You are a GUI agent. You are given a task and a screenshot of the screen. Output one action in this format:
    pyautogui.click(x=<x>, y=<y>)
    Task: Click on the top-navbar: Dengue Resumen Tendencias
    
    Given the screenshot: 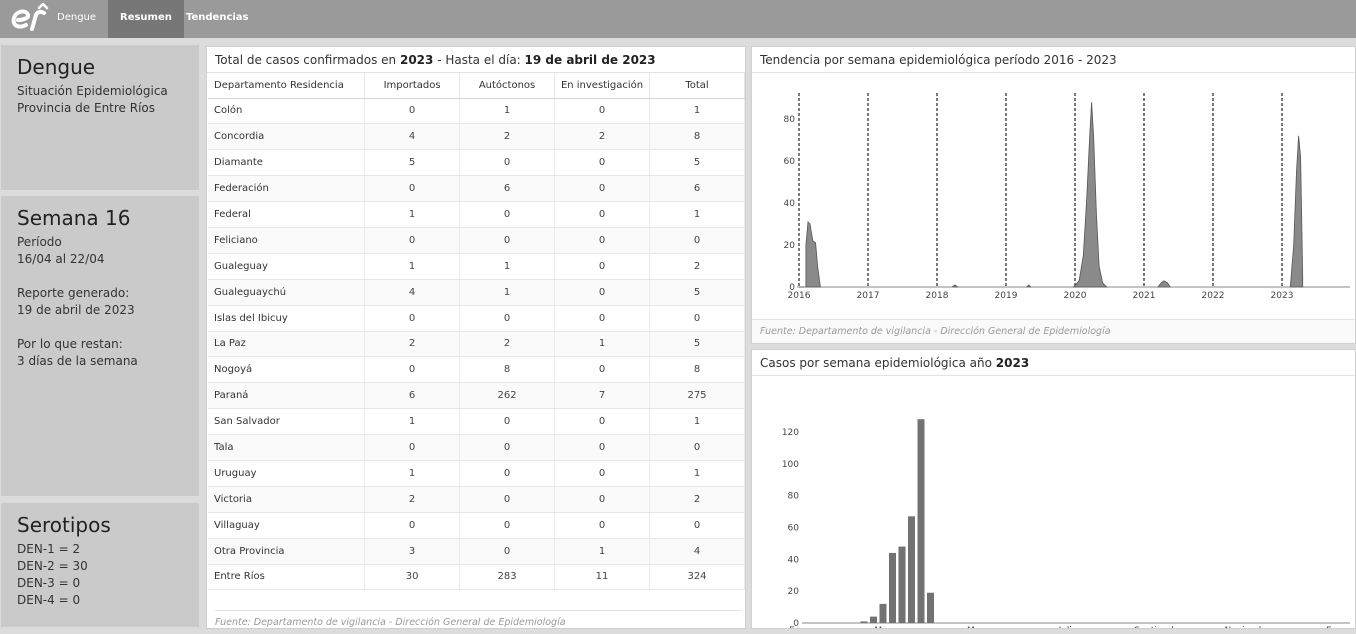 What is the action you would take?
    pyautogui.click(x=678, y=19)
    